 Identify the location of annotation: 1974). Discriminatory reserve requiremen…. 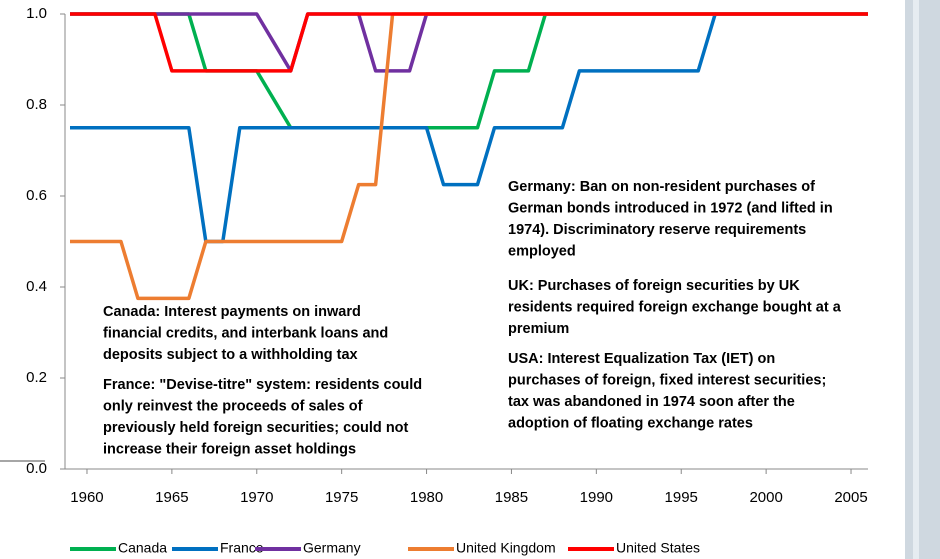
(657, 230).